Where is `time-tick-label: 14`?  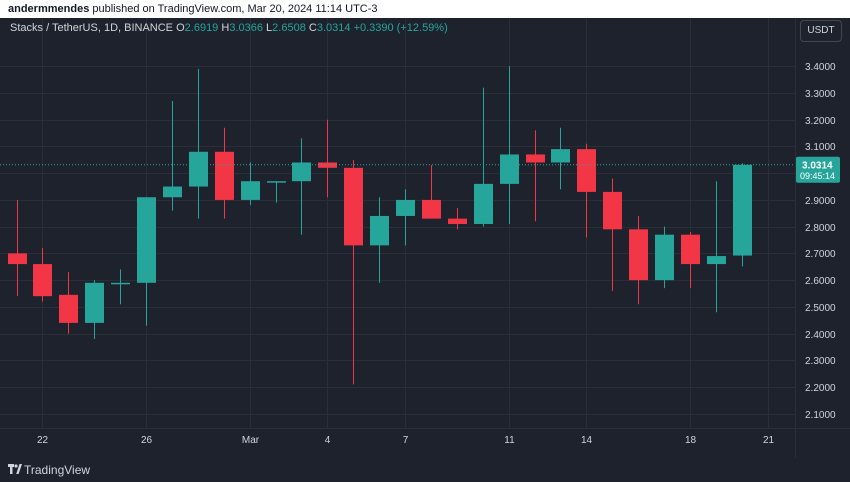
time-tick-label: 14 is located at coordinates (587, 440).